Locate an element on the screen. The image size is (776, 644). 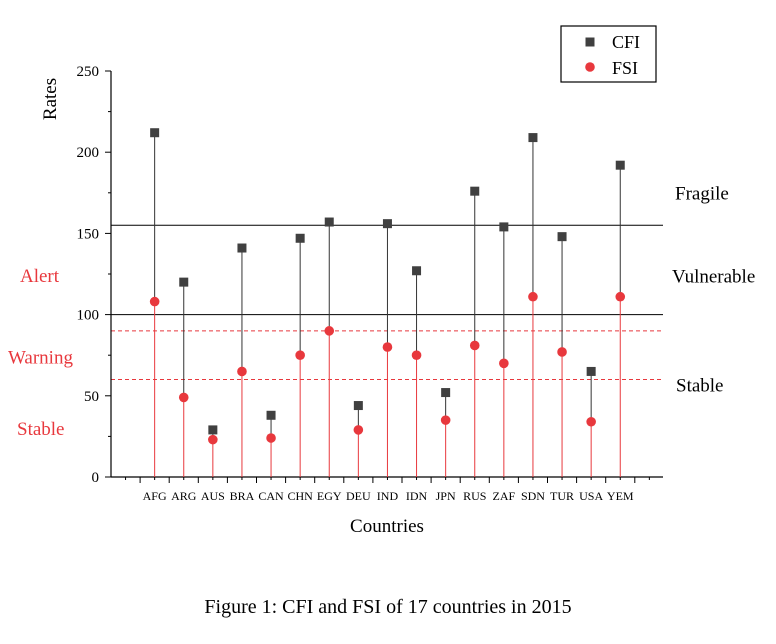
fsi-point-tur is located at coordinates (562, 352).